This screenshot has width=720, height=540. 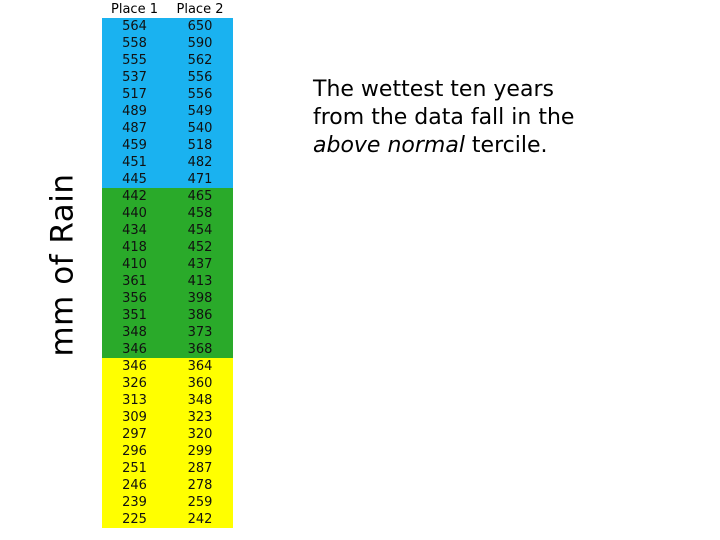 I want to click on cell-place-1: 313, so click(x=134, y=400).